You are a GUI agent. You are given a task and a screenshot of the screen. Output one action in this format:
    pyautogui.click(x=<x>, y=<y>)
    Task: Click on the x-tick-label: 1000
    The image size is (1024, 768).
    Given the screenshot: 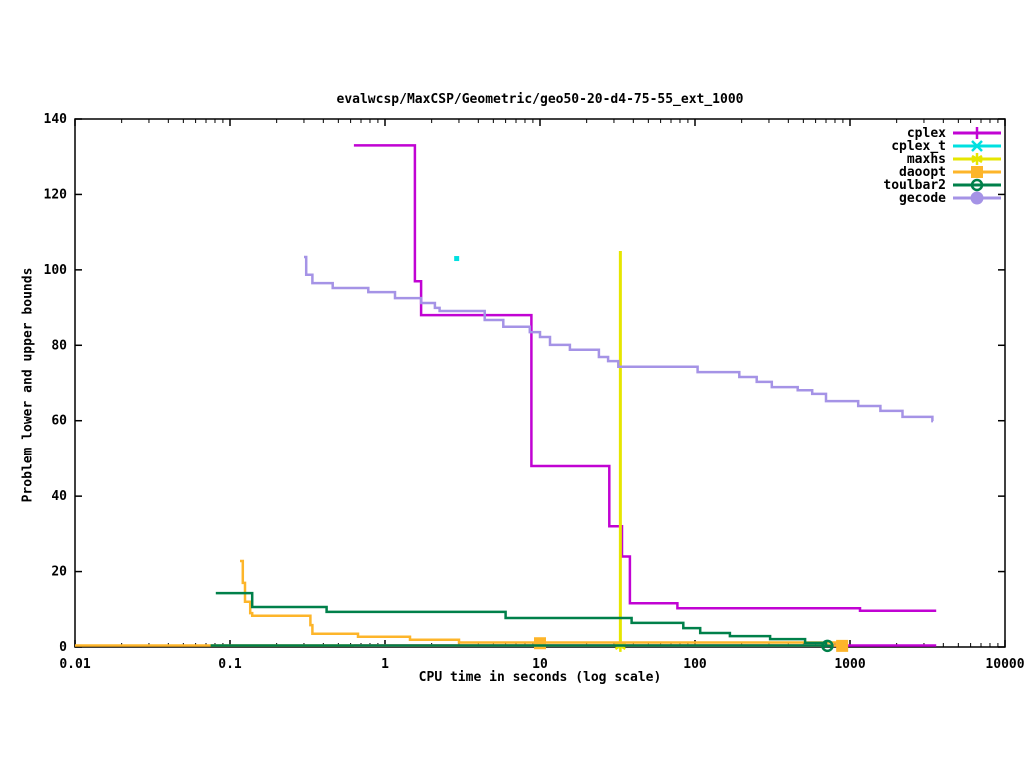 What is the action you would take?
    pyautogui.click(x=849, y=664)
    